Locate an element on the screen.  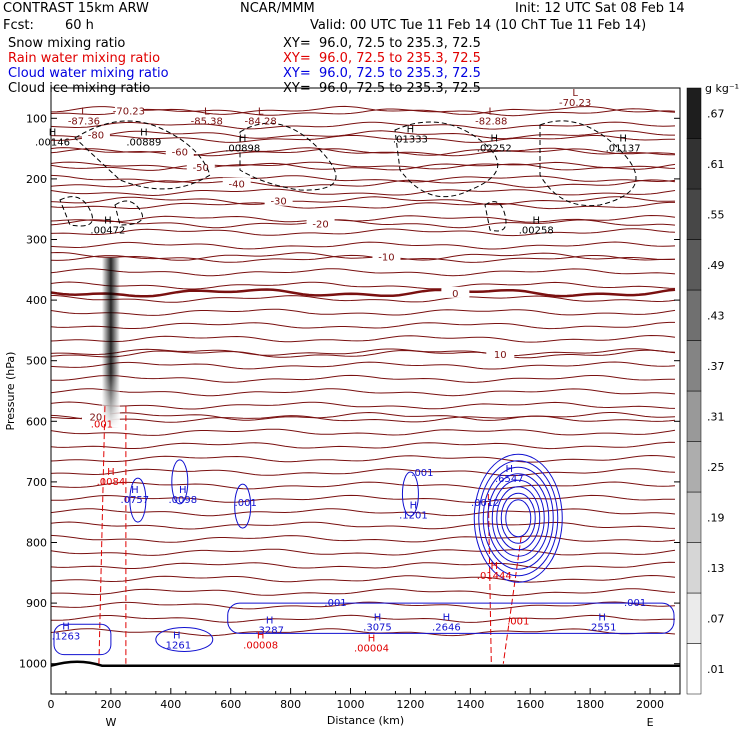
ground-line is located at coordinates (365, 663).